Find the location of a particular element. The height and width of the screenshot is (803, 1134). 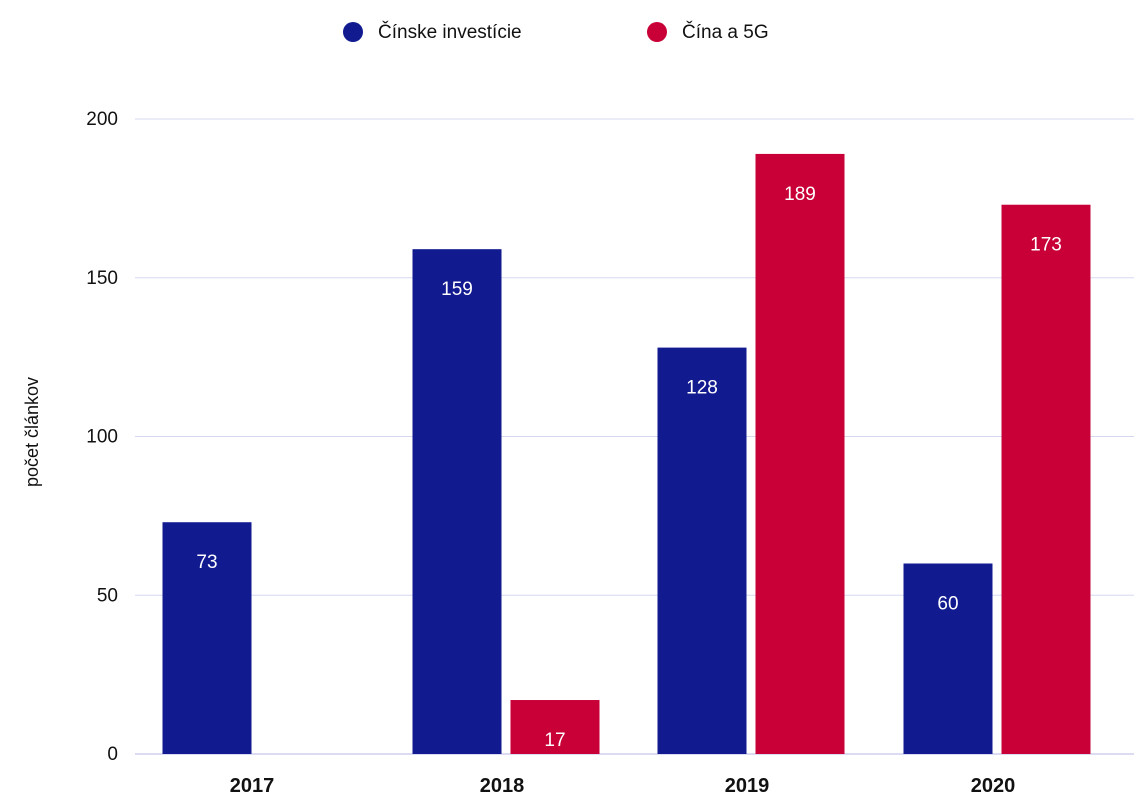

x-tick-label: 2018 is located at coordinates (502, 786).